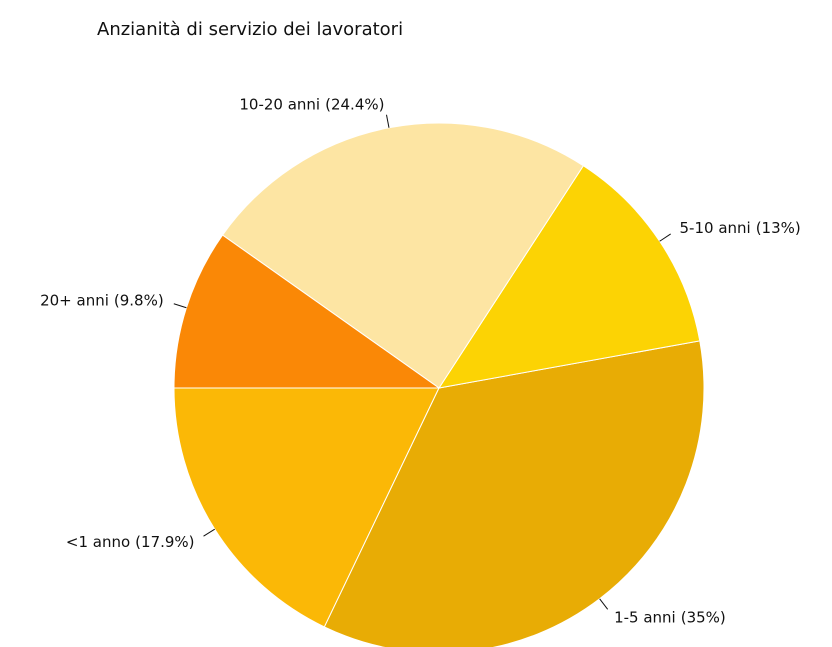  I want to click on slice-value-label: (13%), so click(778, 228).